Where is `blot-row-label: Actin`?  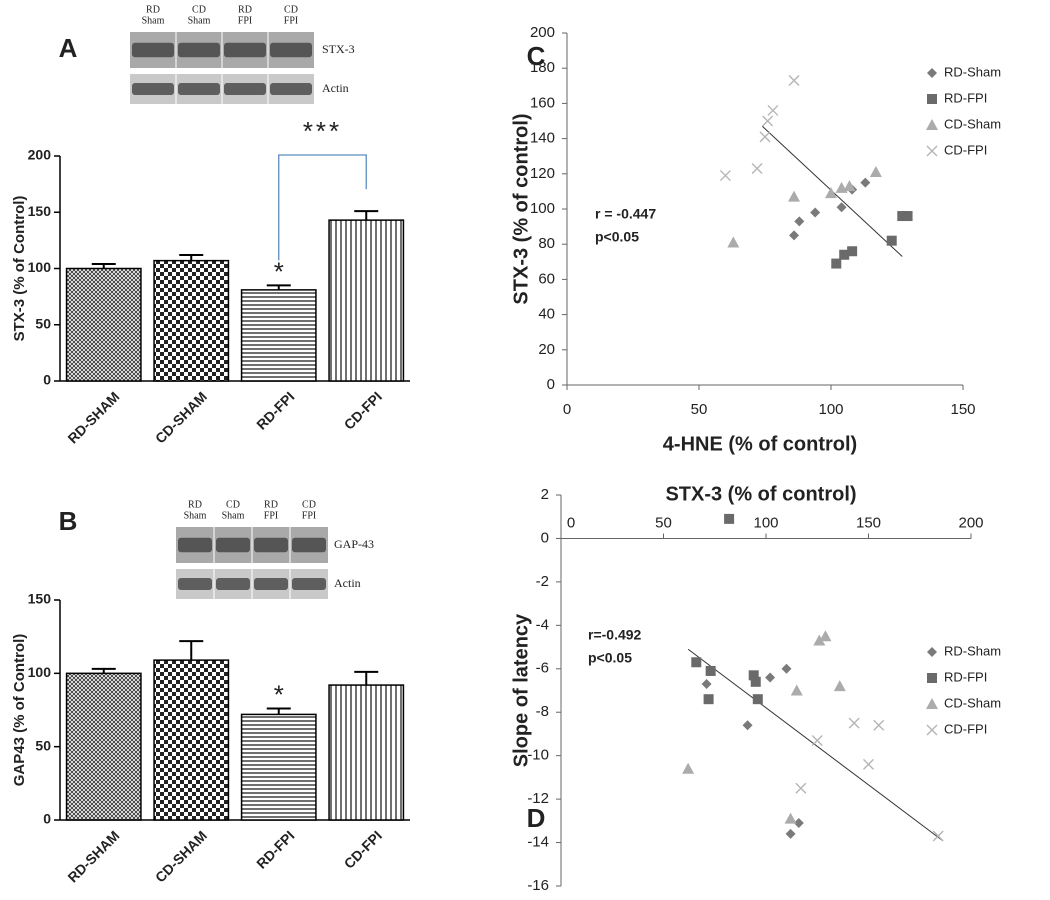
blot-row-label: Actin is located at coordinates (347, 583).